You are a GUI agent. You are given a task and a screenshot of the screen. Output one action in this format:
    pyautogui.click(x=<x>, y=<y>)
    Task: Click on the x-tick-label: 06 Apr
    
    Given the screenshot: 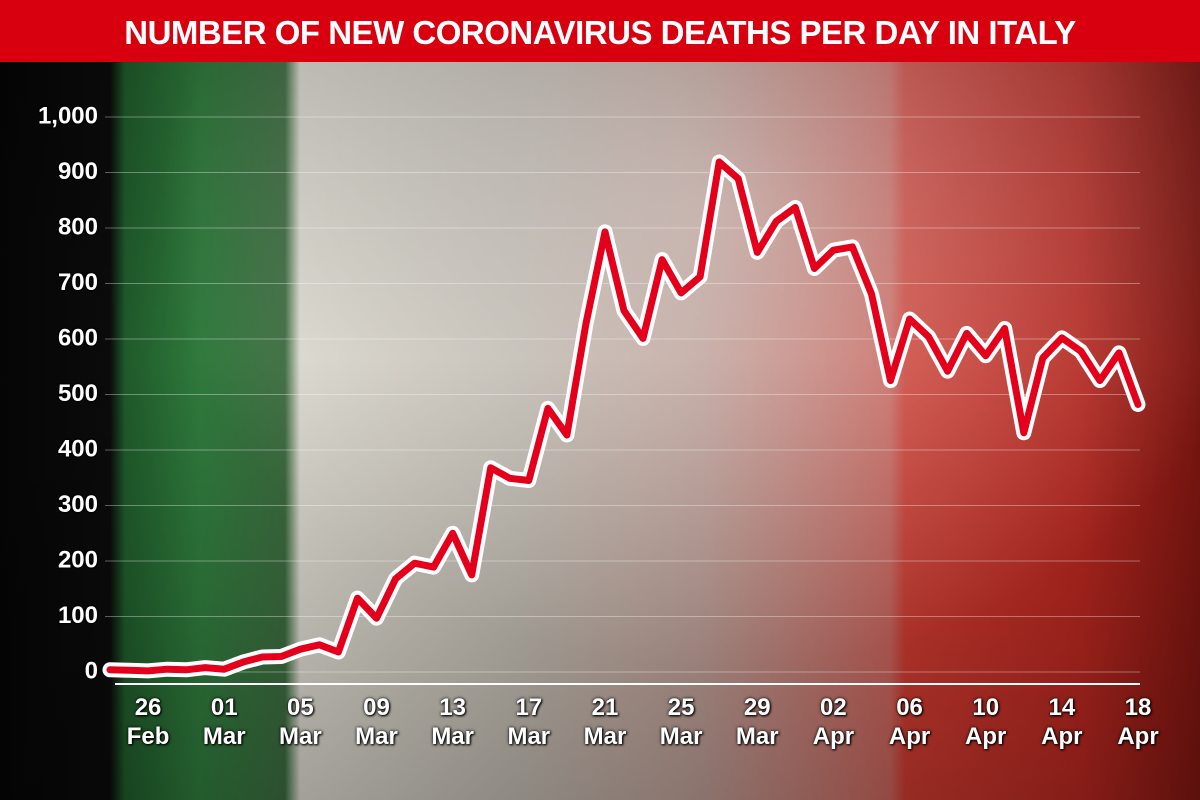 What is the action you would take?
    pyautogui.click(x=909, y=722)
    